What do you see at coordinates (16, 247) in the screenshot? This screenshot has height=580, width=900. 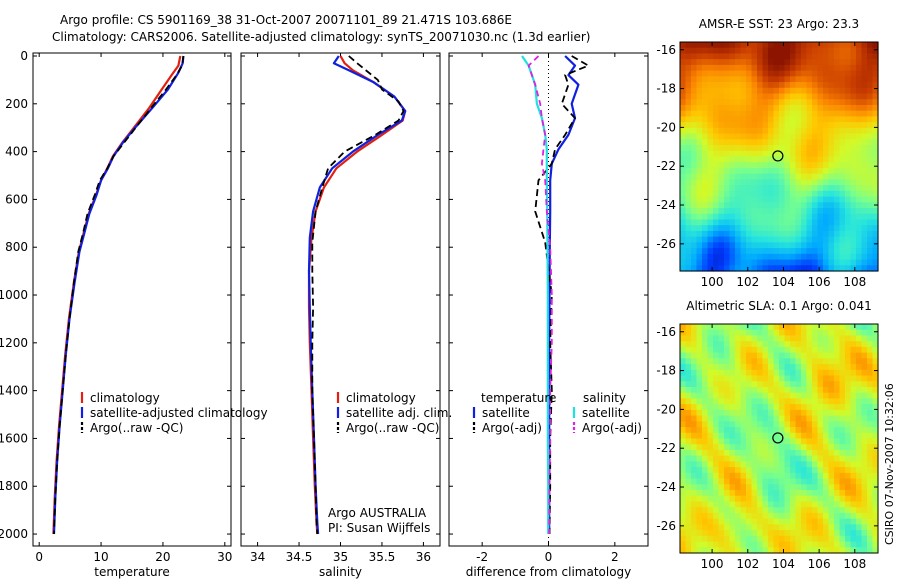 I see `y-tick-label: 800` at bounding box center [16, 247].